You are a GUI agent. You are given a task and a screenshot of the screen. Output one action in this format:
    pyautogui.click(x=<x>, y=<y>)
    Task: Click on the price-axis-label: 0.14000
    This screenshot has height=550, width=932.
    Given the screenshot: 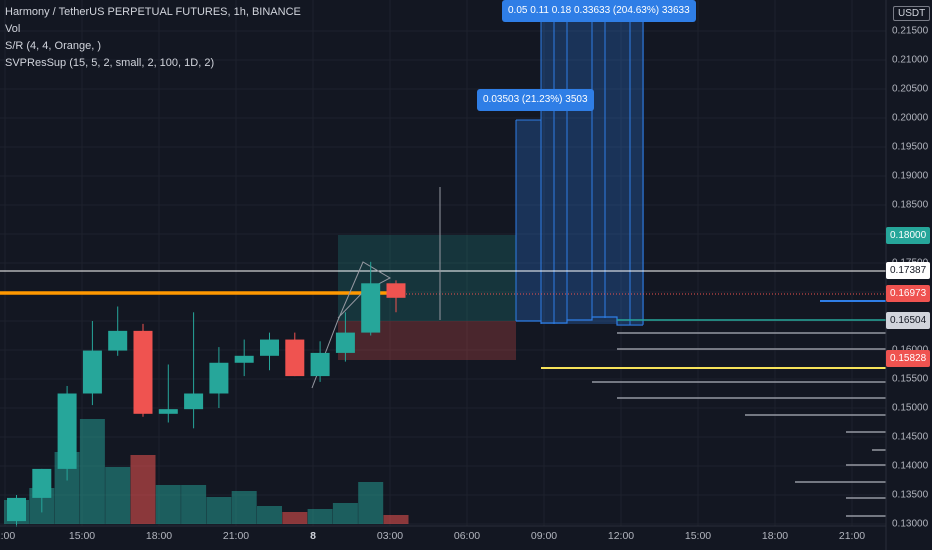 What is the action you would take?
    pyautogui.click(x=910, y=466)
    